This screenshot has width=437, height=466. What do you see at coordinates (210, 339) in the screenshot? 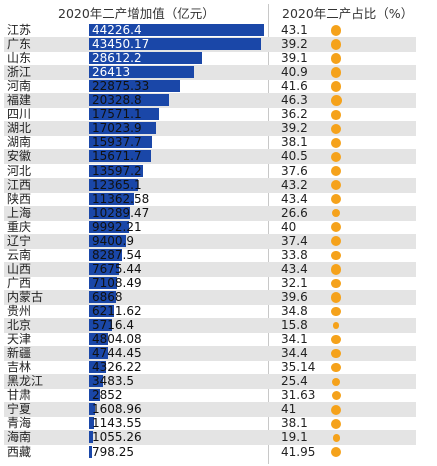
I see `table-row: 天津 4804.08 34.1` at bounding box center [210, 339].